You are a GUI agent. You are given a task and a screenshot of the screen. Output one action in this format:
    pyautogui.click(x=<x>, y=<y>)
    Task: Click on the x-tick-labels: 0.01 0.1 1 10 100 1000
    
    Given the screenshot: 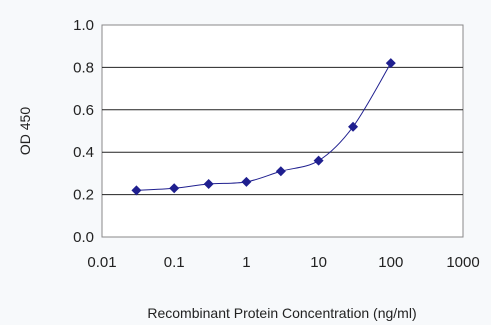 What is the action you would take?
    pyautogui.click(x=283, y=262)
    